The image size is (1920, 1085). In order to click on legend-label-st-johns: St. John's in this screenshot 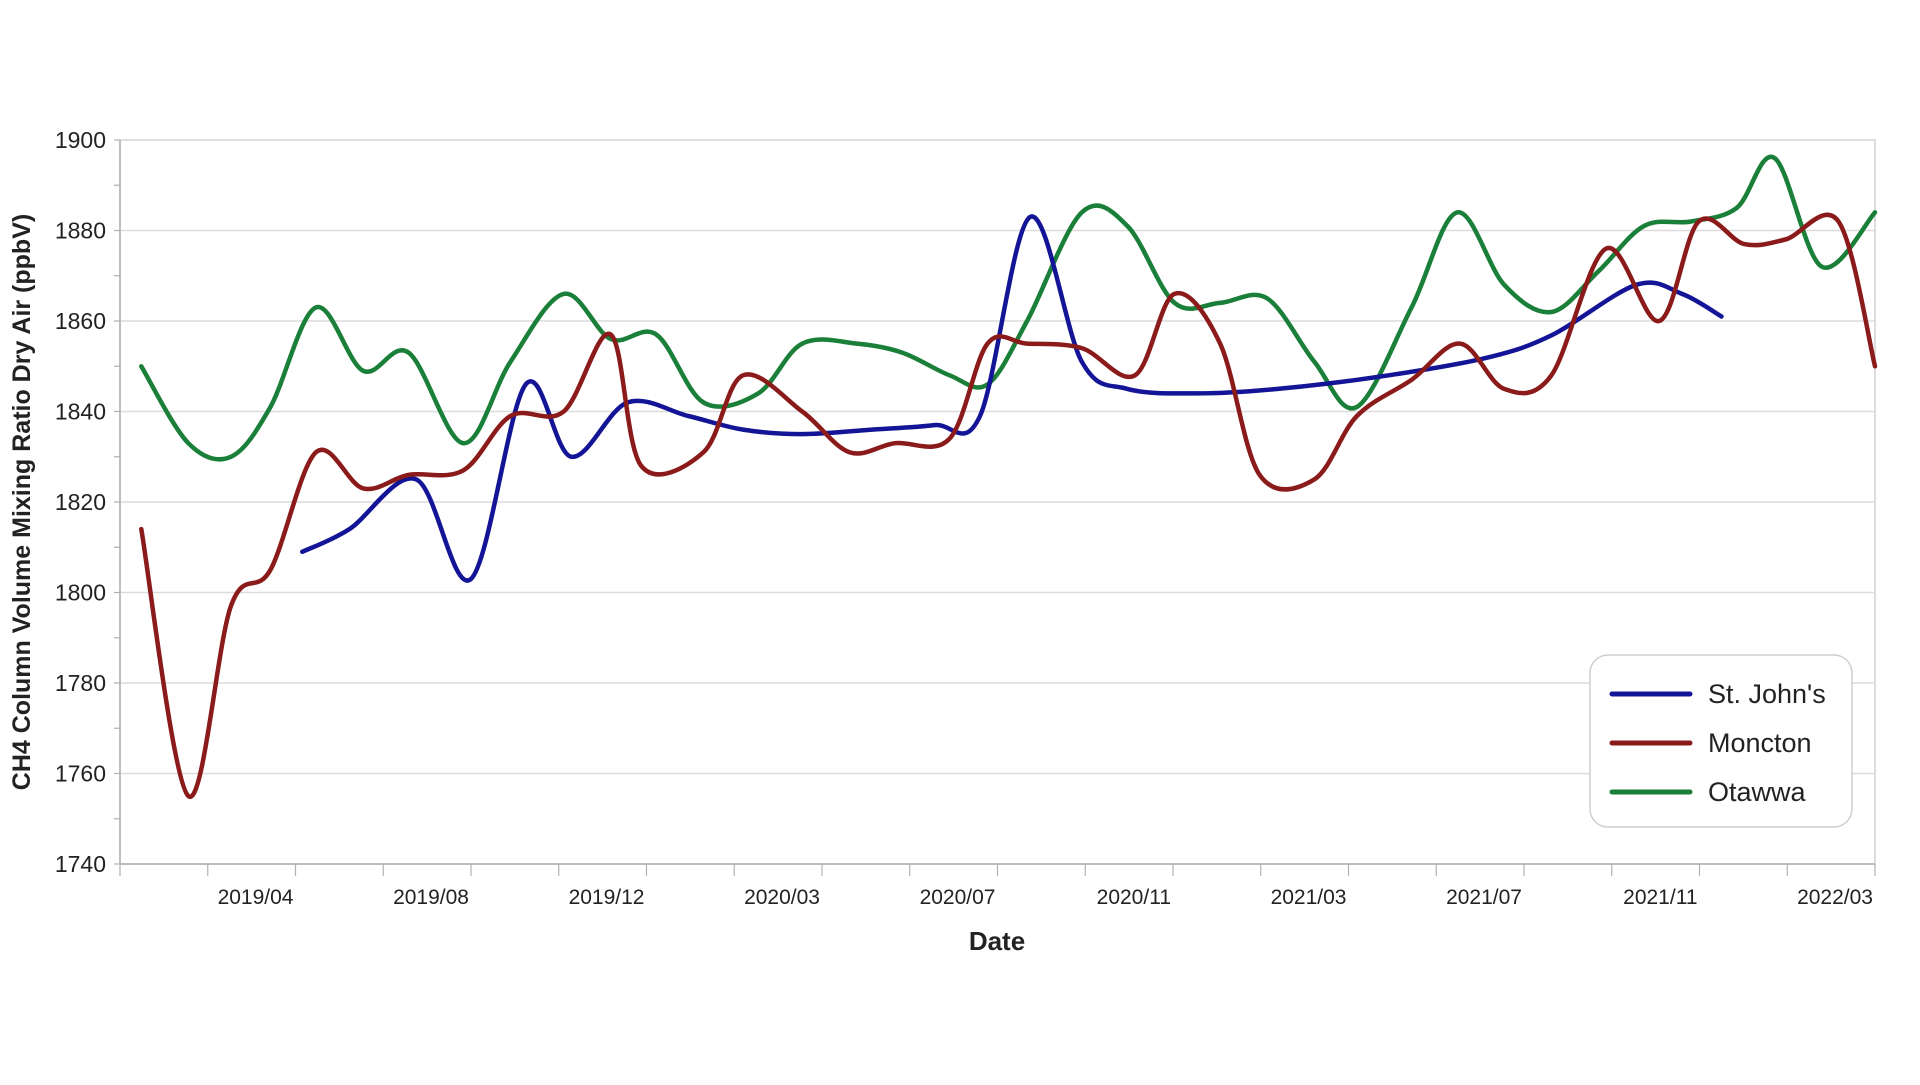, I will do `click(1767, 694)`.